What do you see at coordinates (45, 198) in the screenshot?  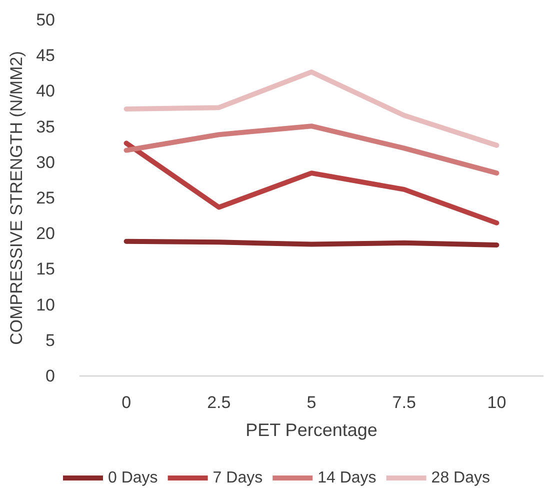 I see `y-tick-label: 25` at bounding box center [45, 198].